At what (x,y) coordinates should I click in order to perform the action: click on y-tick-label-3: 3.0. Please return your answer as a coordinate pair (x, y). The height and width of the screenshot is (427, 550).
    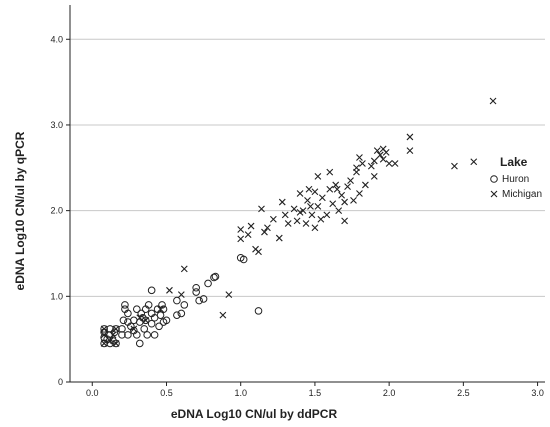
    Looking at the image, I should click on (56, 125).